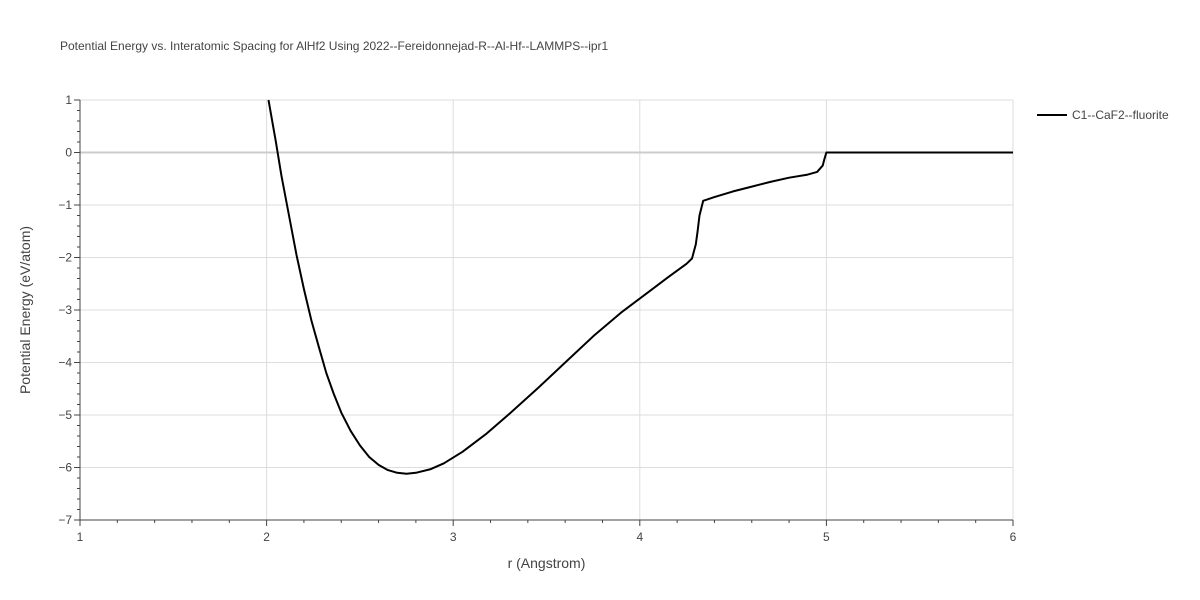  Describe the element at coordinates (68, 100) in the screenshot. I see `y-tick-label: 1` at that location.